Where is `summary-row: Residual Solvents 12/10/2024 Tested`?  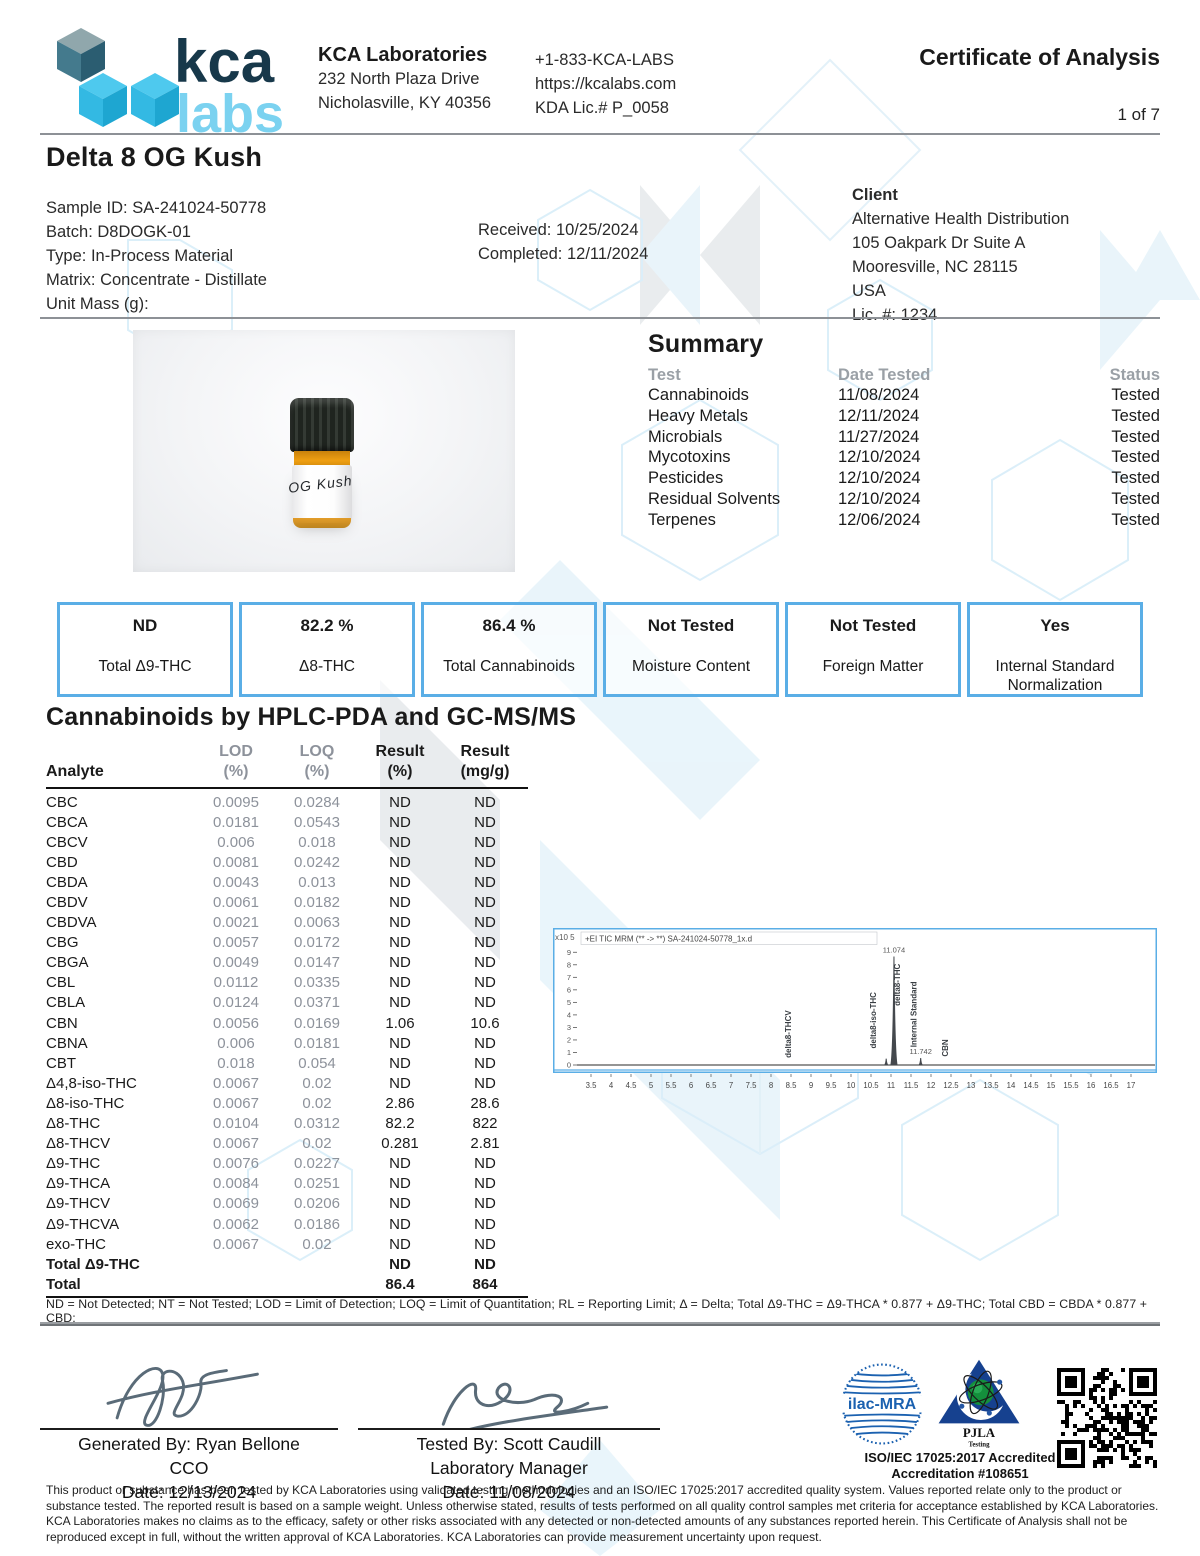 summary-row: Residual Solvents 12/10/2024 Tested is located at coordinates (905, 499).